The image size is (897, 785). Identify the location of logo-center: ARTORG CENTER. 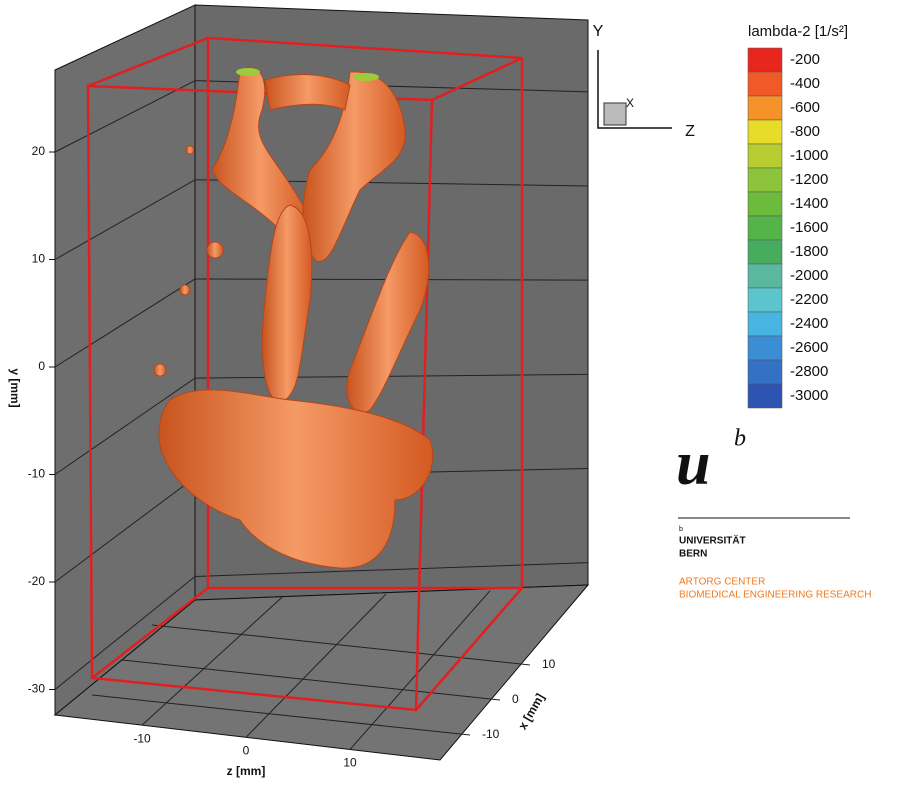
(722, 582).